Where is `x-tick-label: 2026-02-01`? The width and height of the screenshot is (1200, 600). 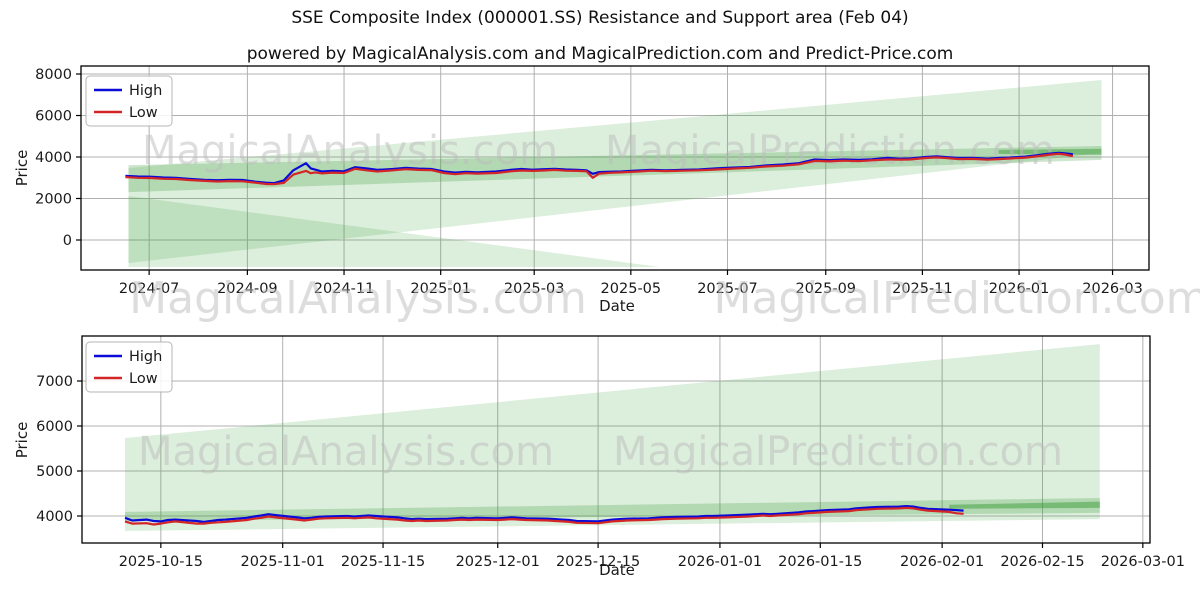
x-tick-label: 2026-02-01 is located at coordinates (942, 562).